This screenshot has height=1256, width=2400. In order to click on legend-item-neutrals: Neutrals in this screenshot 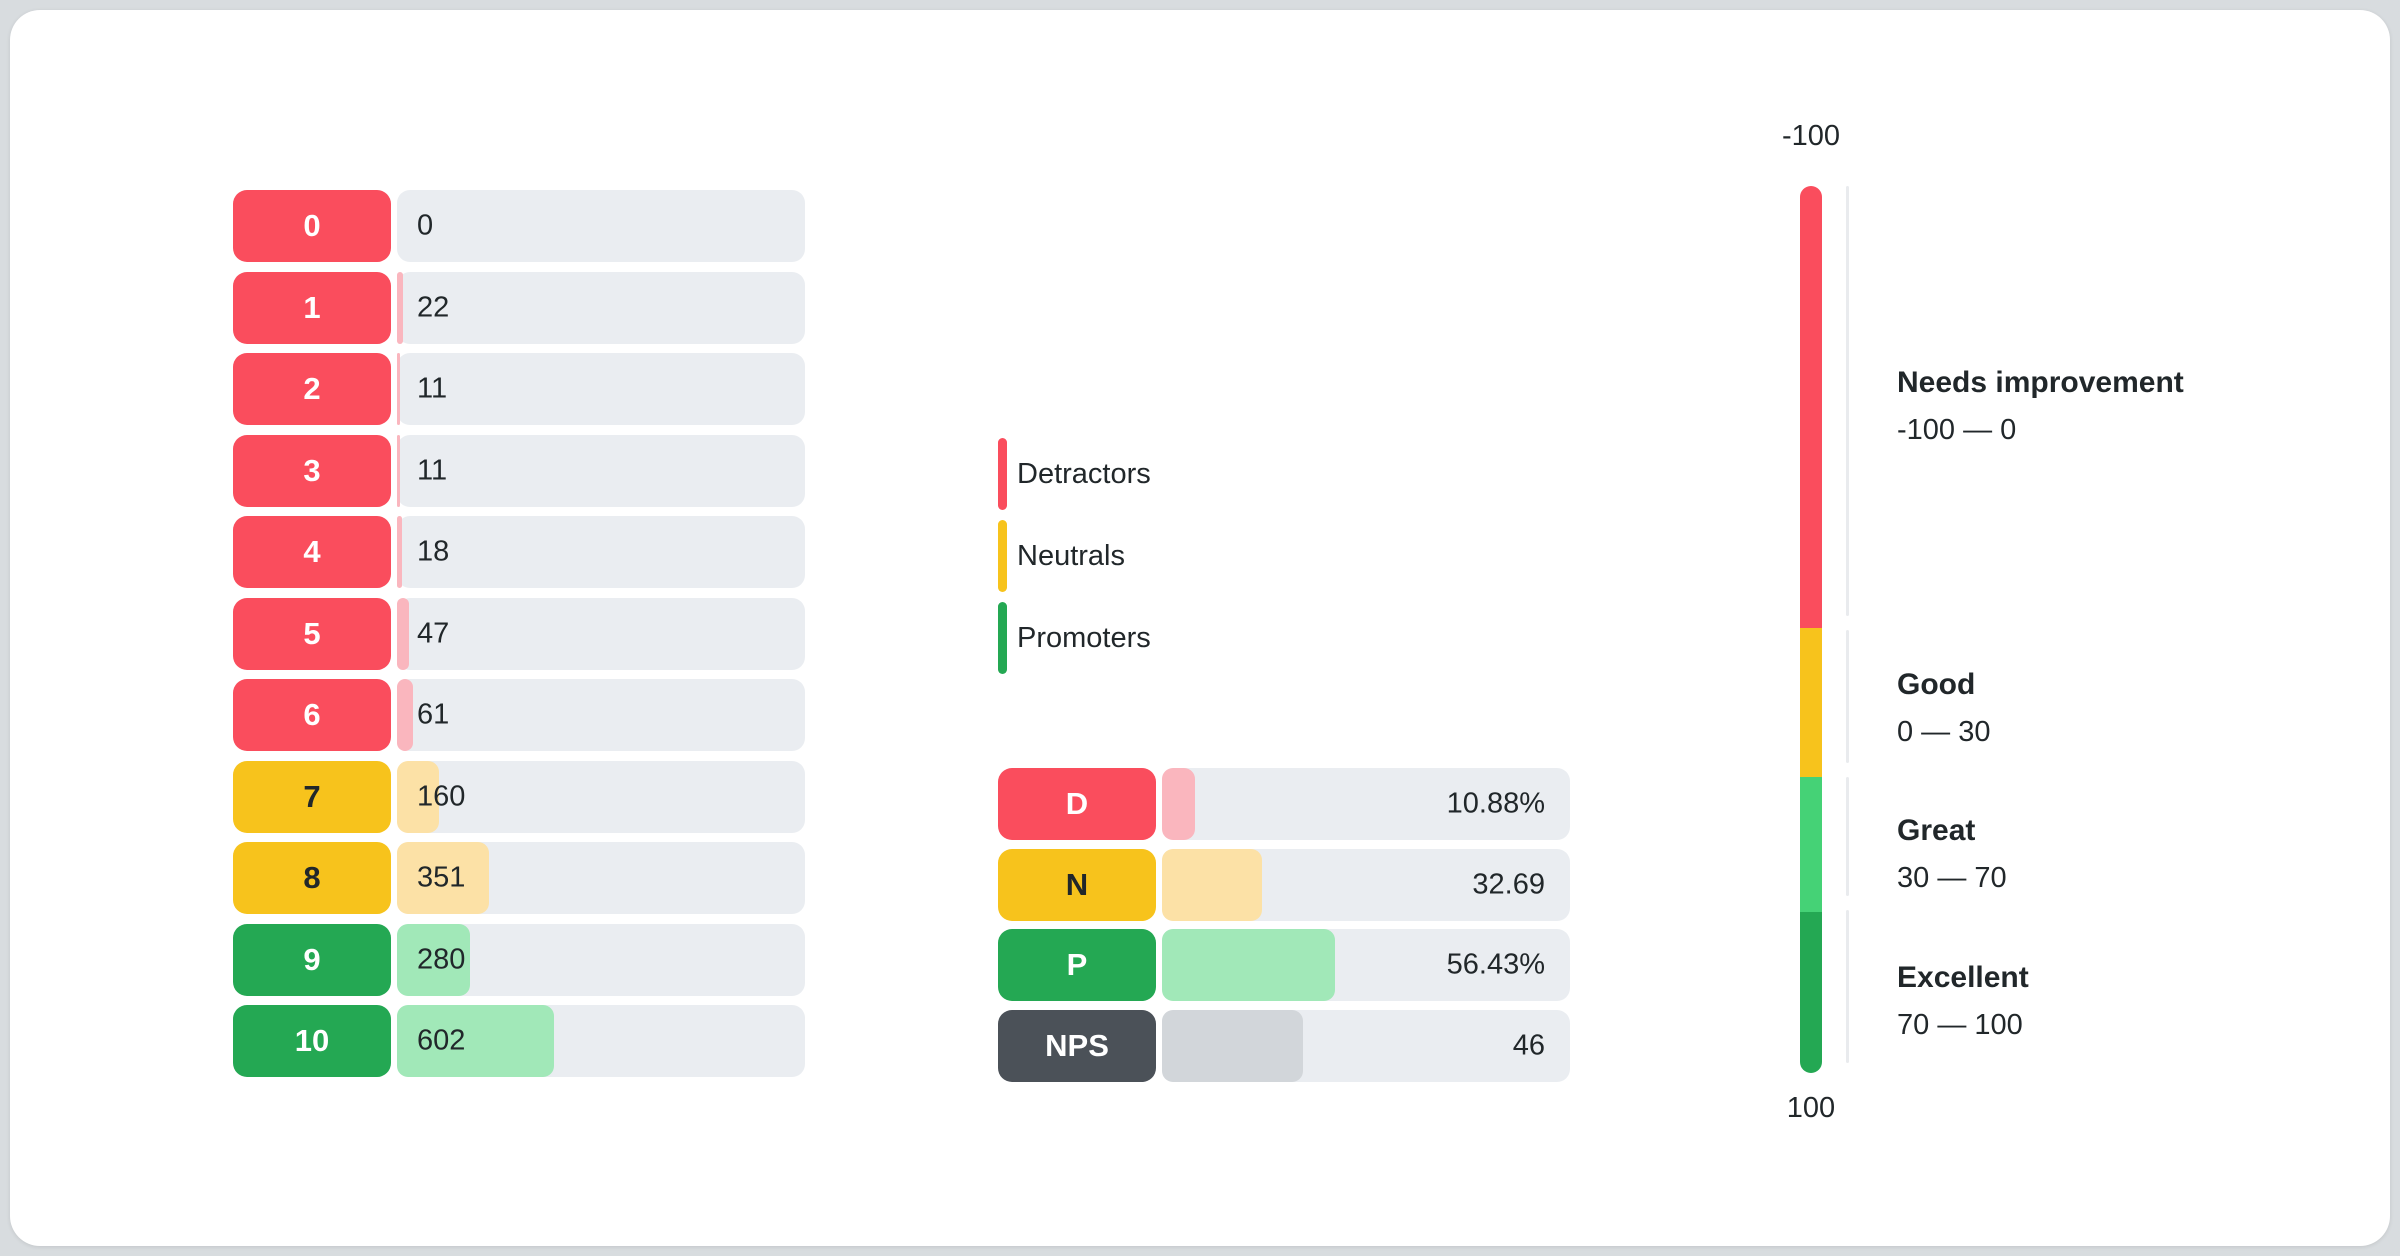, I will do `click(1074, 556)`.